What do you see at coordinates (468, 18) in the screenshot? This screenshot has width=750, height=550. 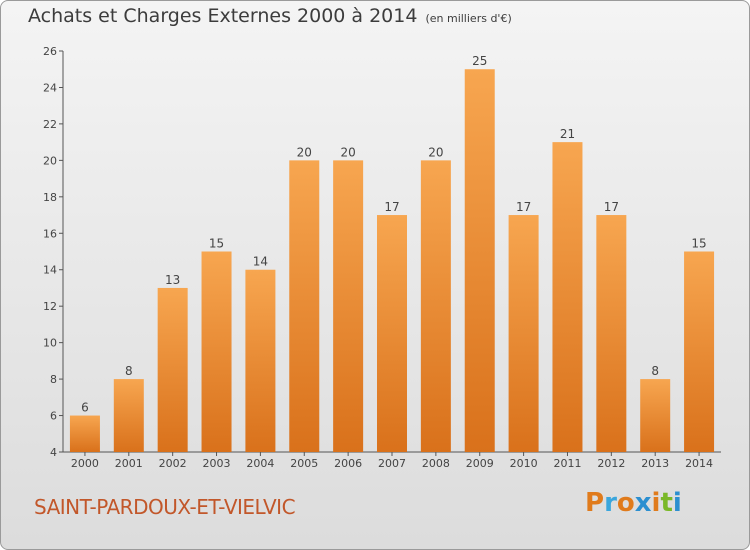 I see `chart-unit: (en milliers d'€)` at bounding box center [468, 18].